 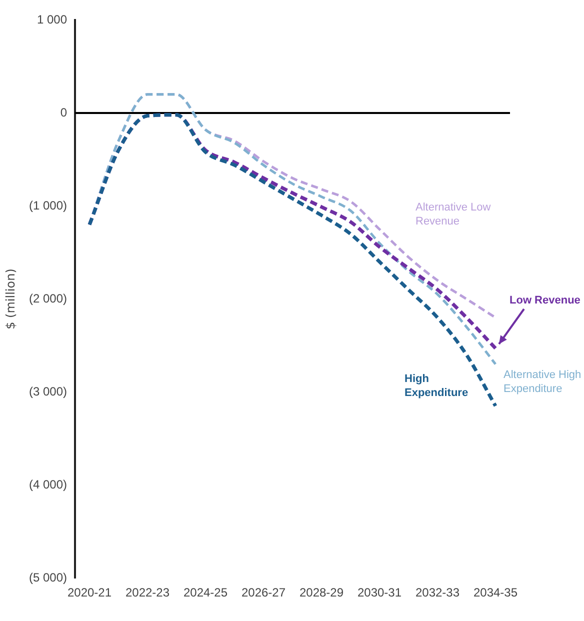 What do you see at coordinates (205, 593) in the screenshot?
I see `x-tick-label: 2024-25` at bounding box center [205, 593].